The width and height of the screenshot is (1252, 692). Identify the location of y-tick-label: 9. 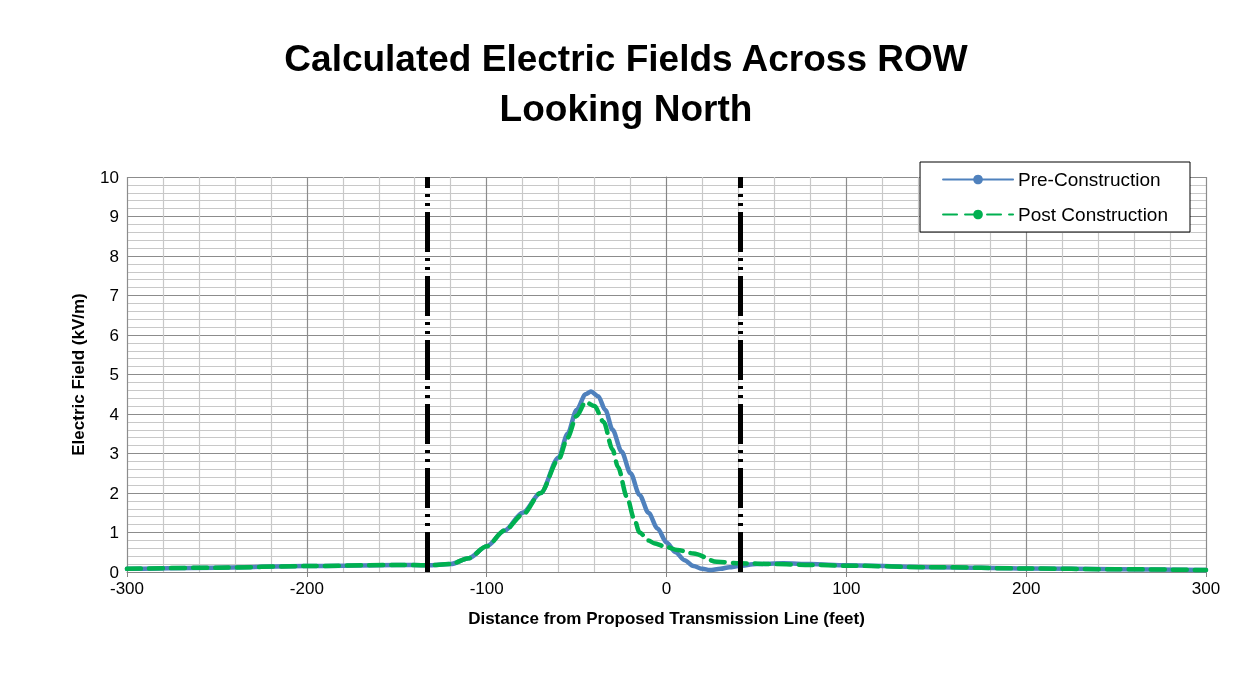
(114, 216).